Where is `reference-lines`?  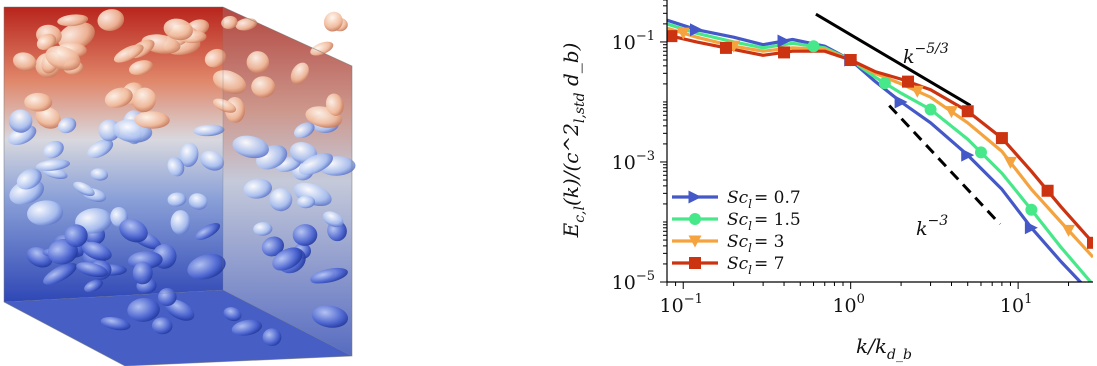
reference-lines is located at coordinates (908, 119).